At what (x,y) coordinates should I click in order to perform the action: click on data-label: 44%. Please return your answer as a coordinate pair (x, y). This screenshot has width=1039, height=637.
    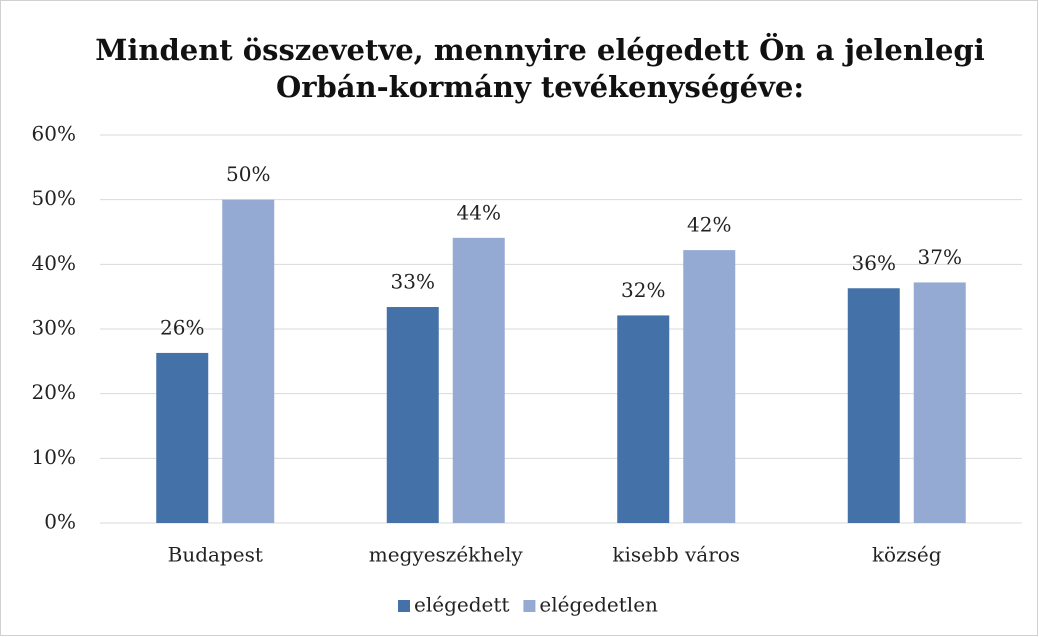
    Looking at the image, I should click on (479, 212).